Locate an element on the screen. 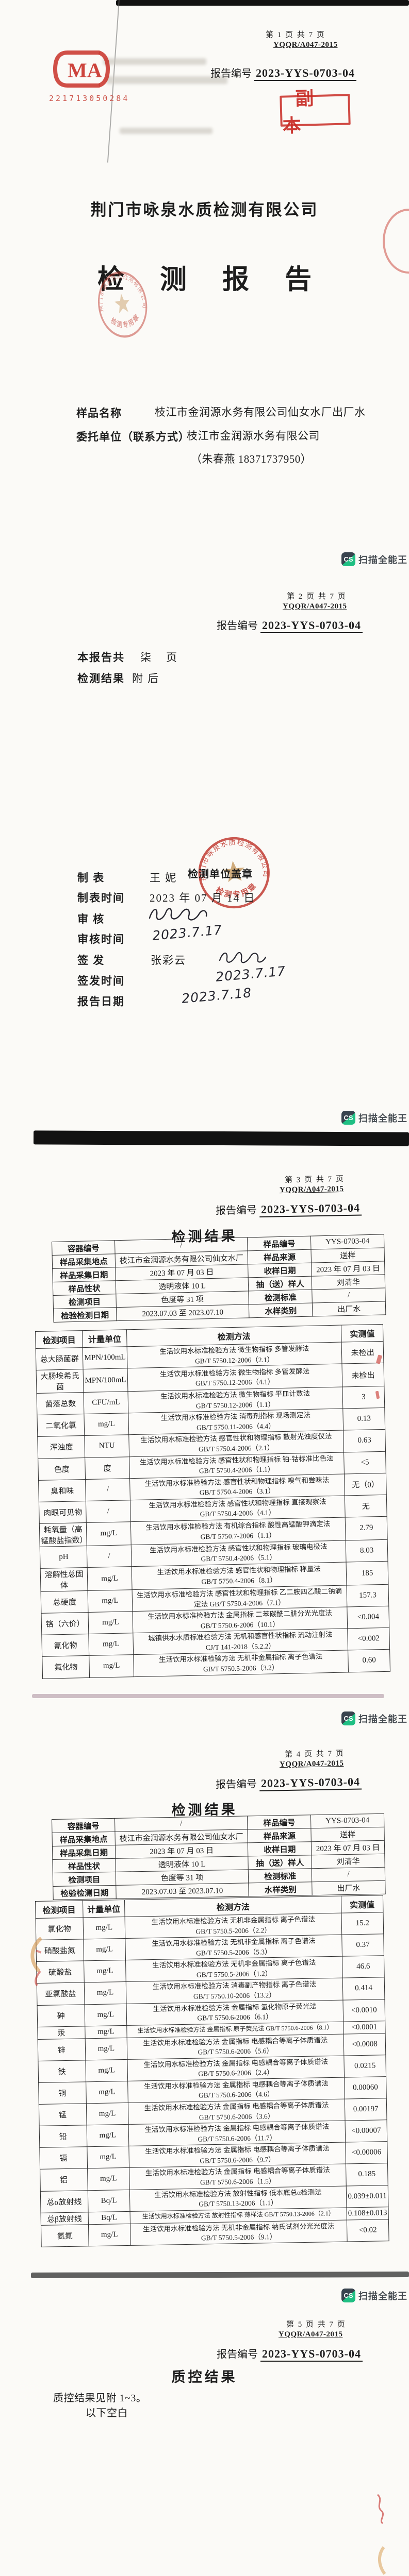  info-value: 刘清华 is located at coordinates (348, 1282).